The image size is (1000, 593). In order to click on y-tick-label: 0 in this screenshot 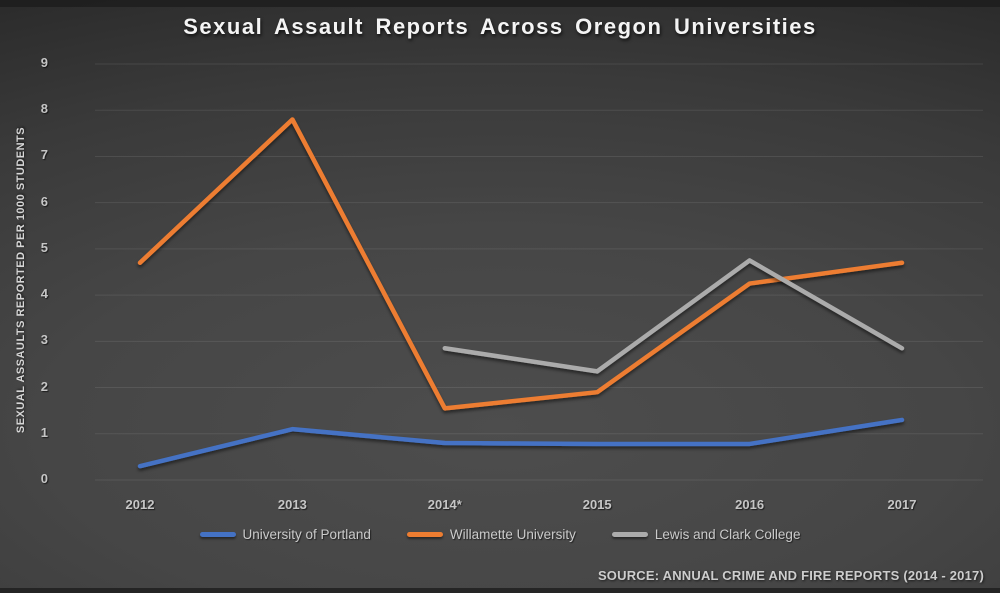, I will do `click(44, 478)`.